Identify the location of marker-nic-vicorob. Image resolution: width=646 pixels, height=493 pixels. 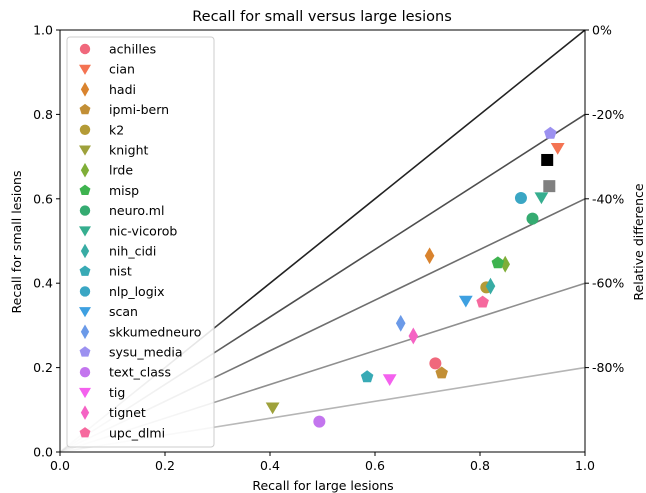
(541, 198).